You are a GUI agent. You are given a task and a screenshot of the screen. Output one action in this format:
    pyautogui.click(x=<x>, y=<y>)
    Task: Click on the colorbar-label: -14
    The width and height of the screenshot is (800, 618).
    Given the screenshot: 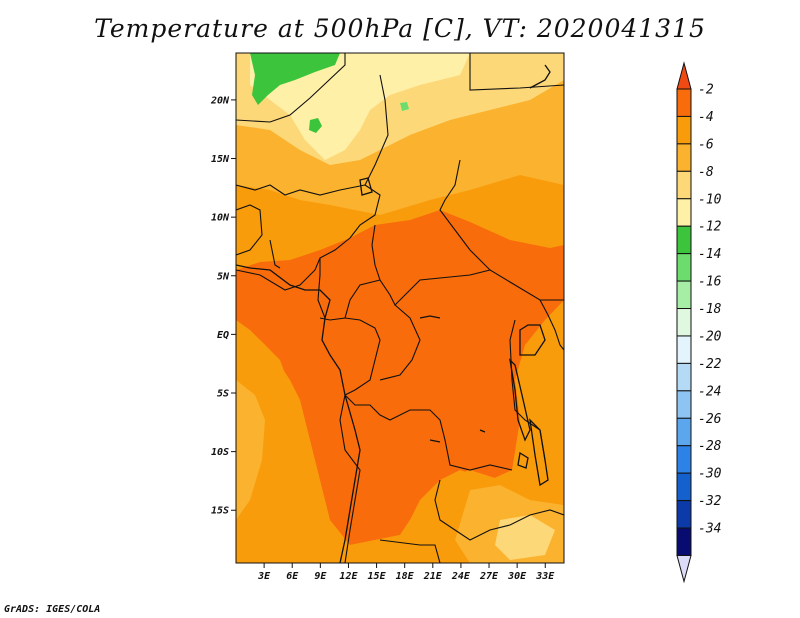 What is the action you would take?
    pyautogui.click(x=709, y=254)
    